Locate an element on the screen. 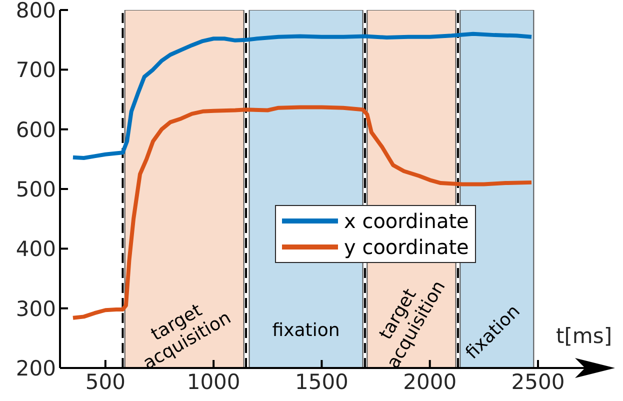 This screenshot has width=623, height=401. x-tick-label: 1000 is located at coordinates (213, 382).